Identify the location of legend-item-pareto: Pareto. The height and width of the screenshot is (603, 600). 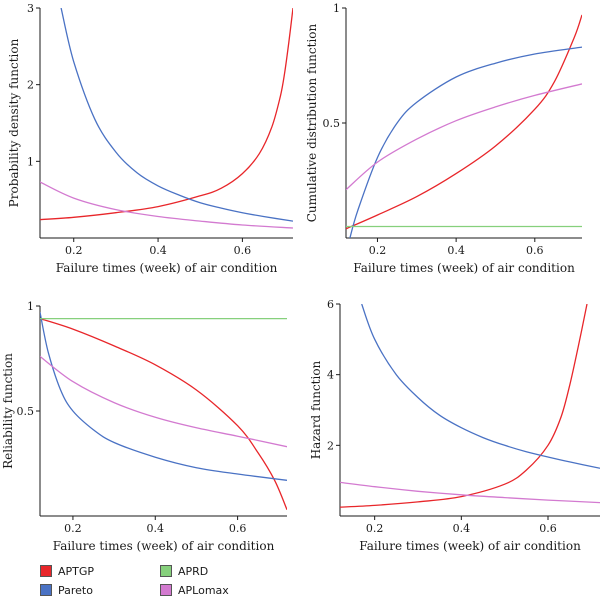
(66, 590).